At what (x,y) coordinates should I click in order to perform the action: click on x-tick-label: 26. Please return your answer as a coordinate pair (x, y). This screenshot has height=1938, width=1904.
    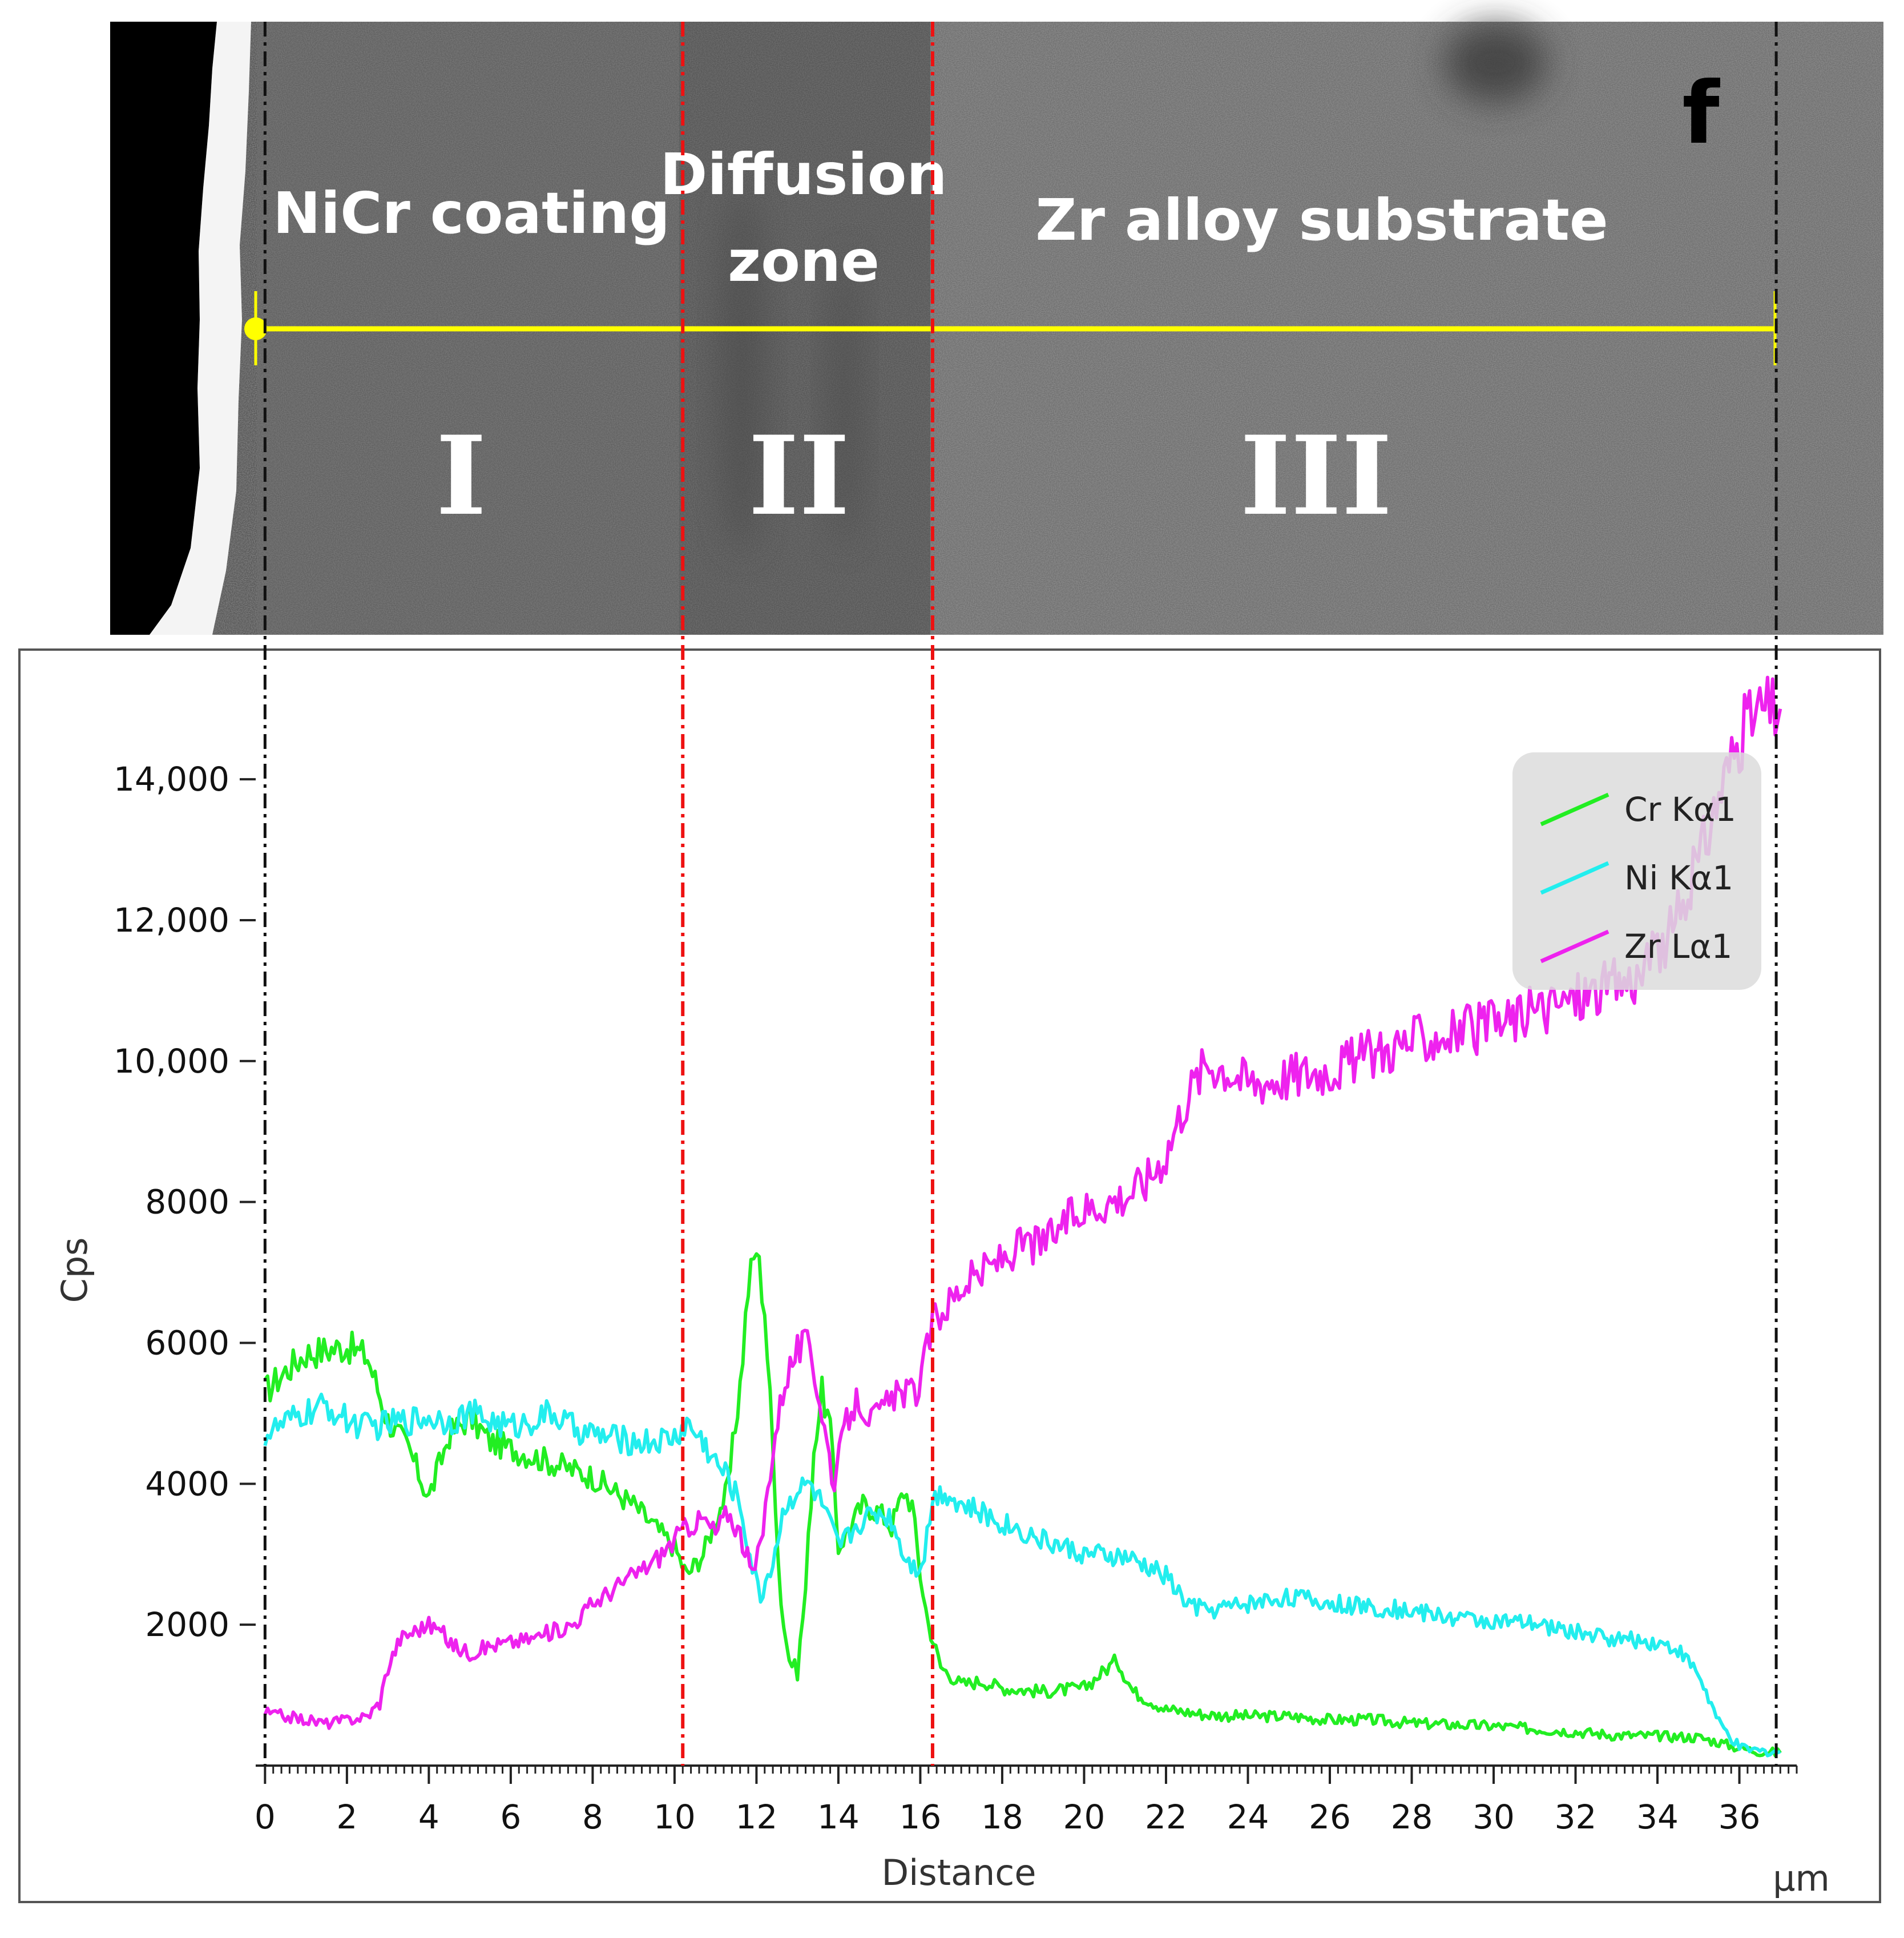
    Looking at the image, I should click on (1330, 1817).